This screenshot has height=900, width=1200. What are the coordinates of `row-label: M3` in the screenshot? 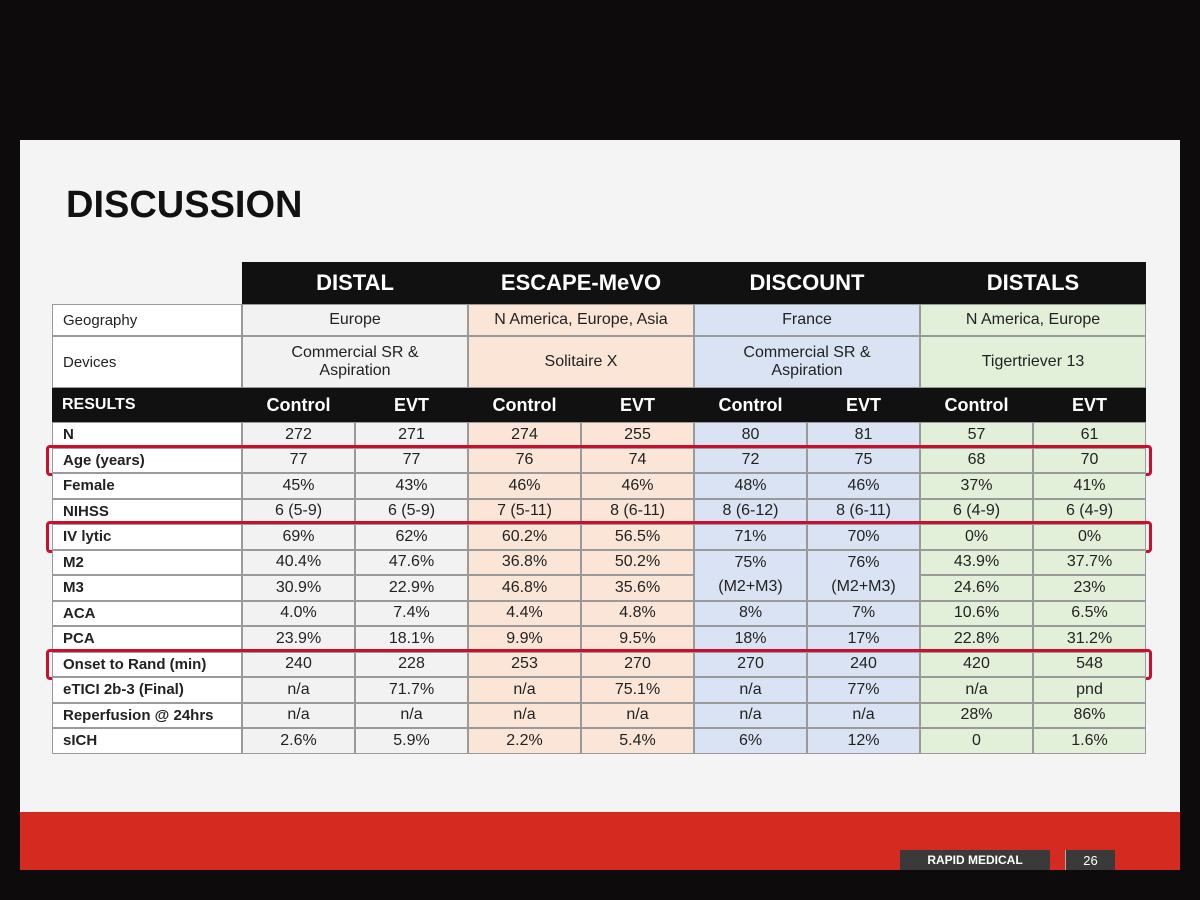 It's located at (147, 588).